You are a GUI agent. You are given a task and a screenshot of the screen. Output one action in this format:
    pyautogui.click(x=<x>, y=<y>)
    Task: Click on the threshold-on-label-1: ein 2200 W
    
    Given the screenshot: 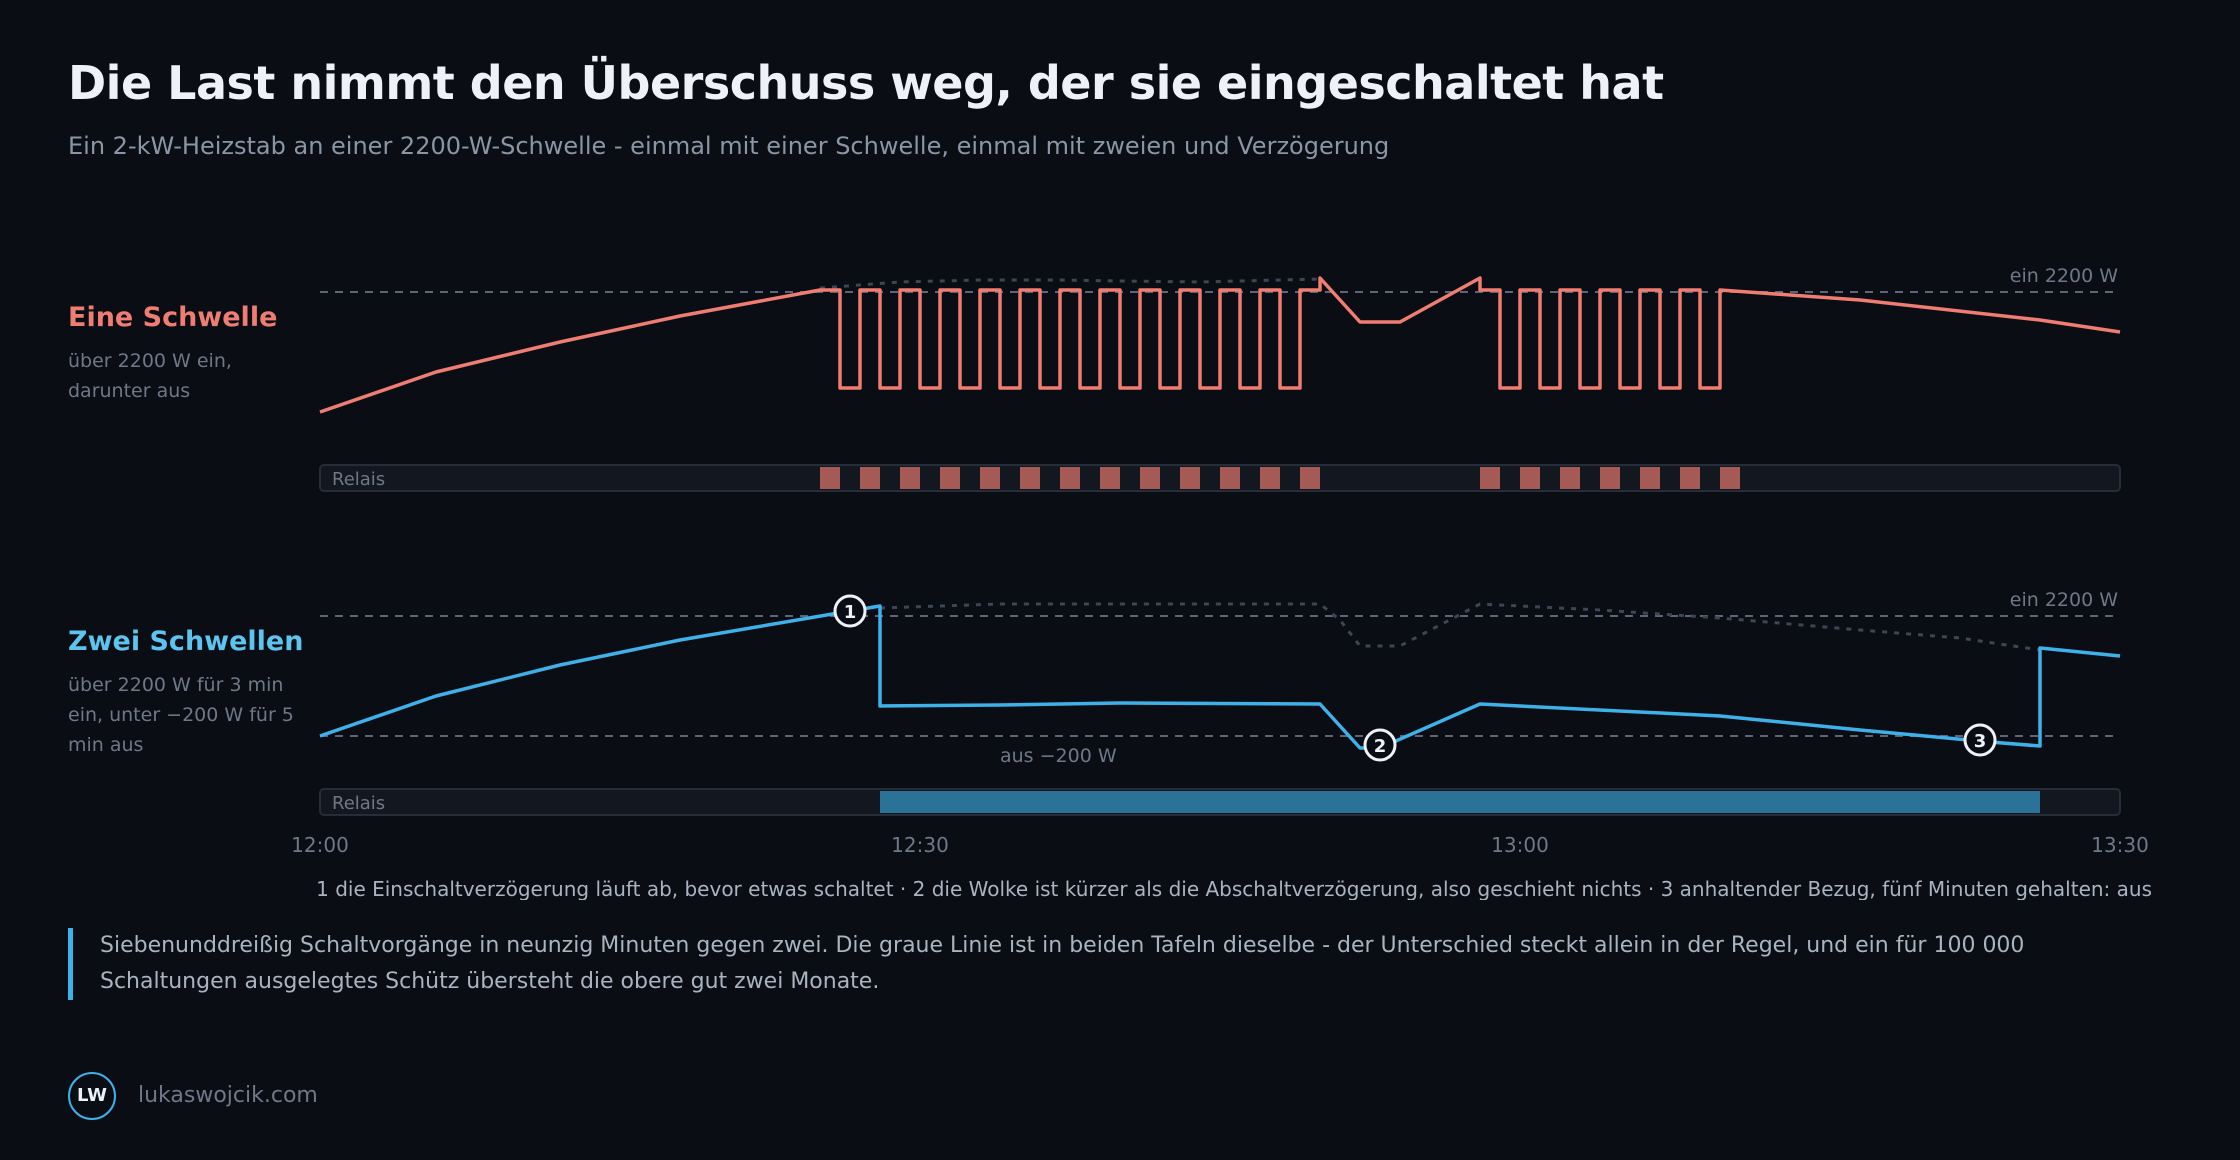 What is the action you would take?
    pyautogui.click(x=2064, y=276)
    